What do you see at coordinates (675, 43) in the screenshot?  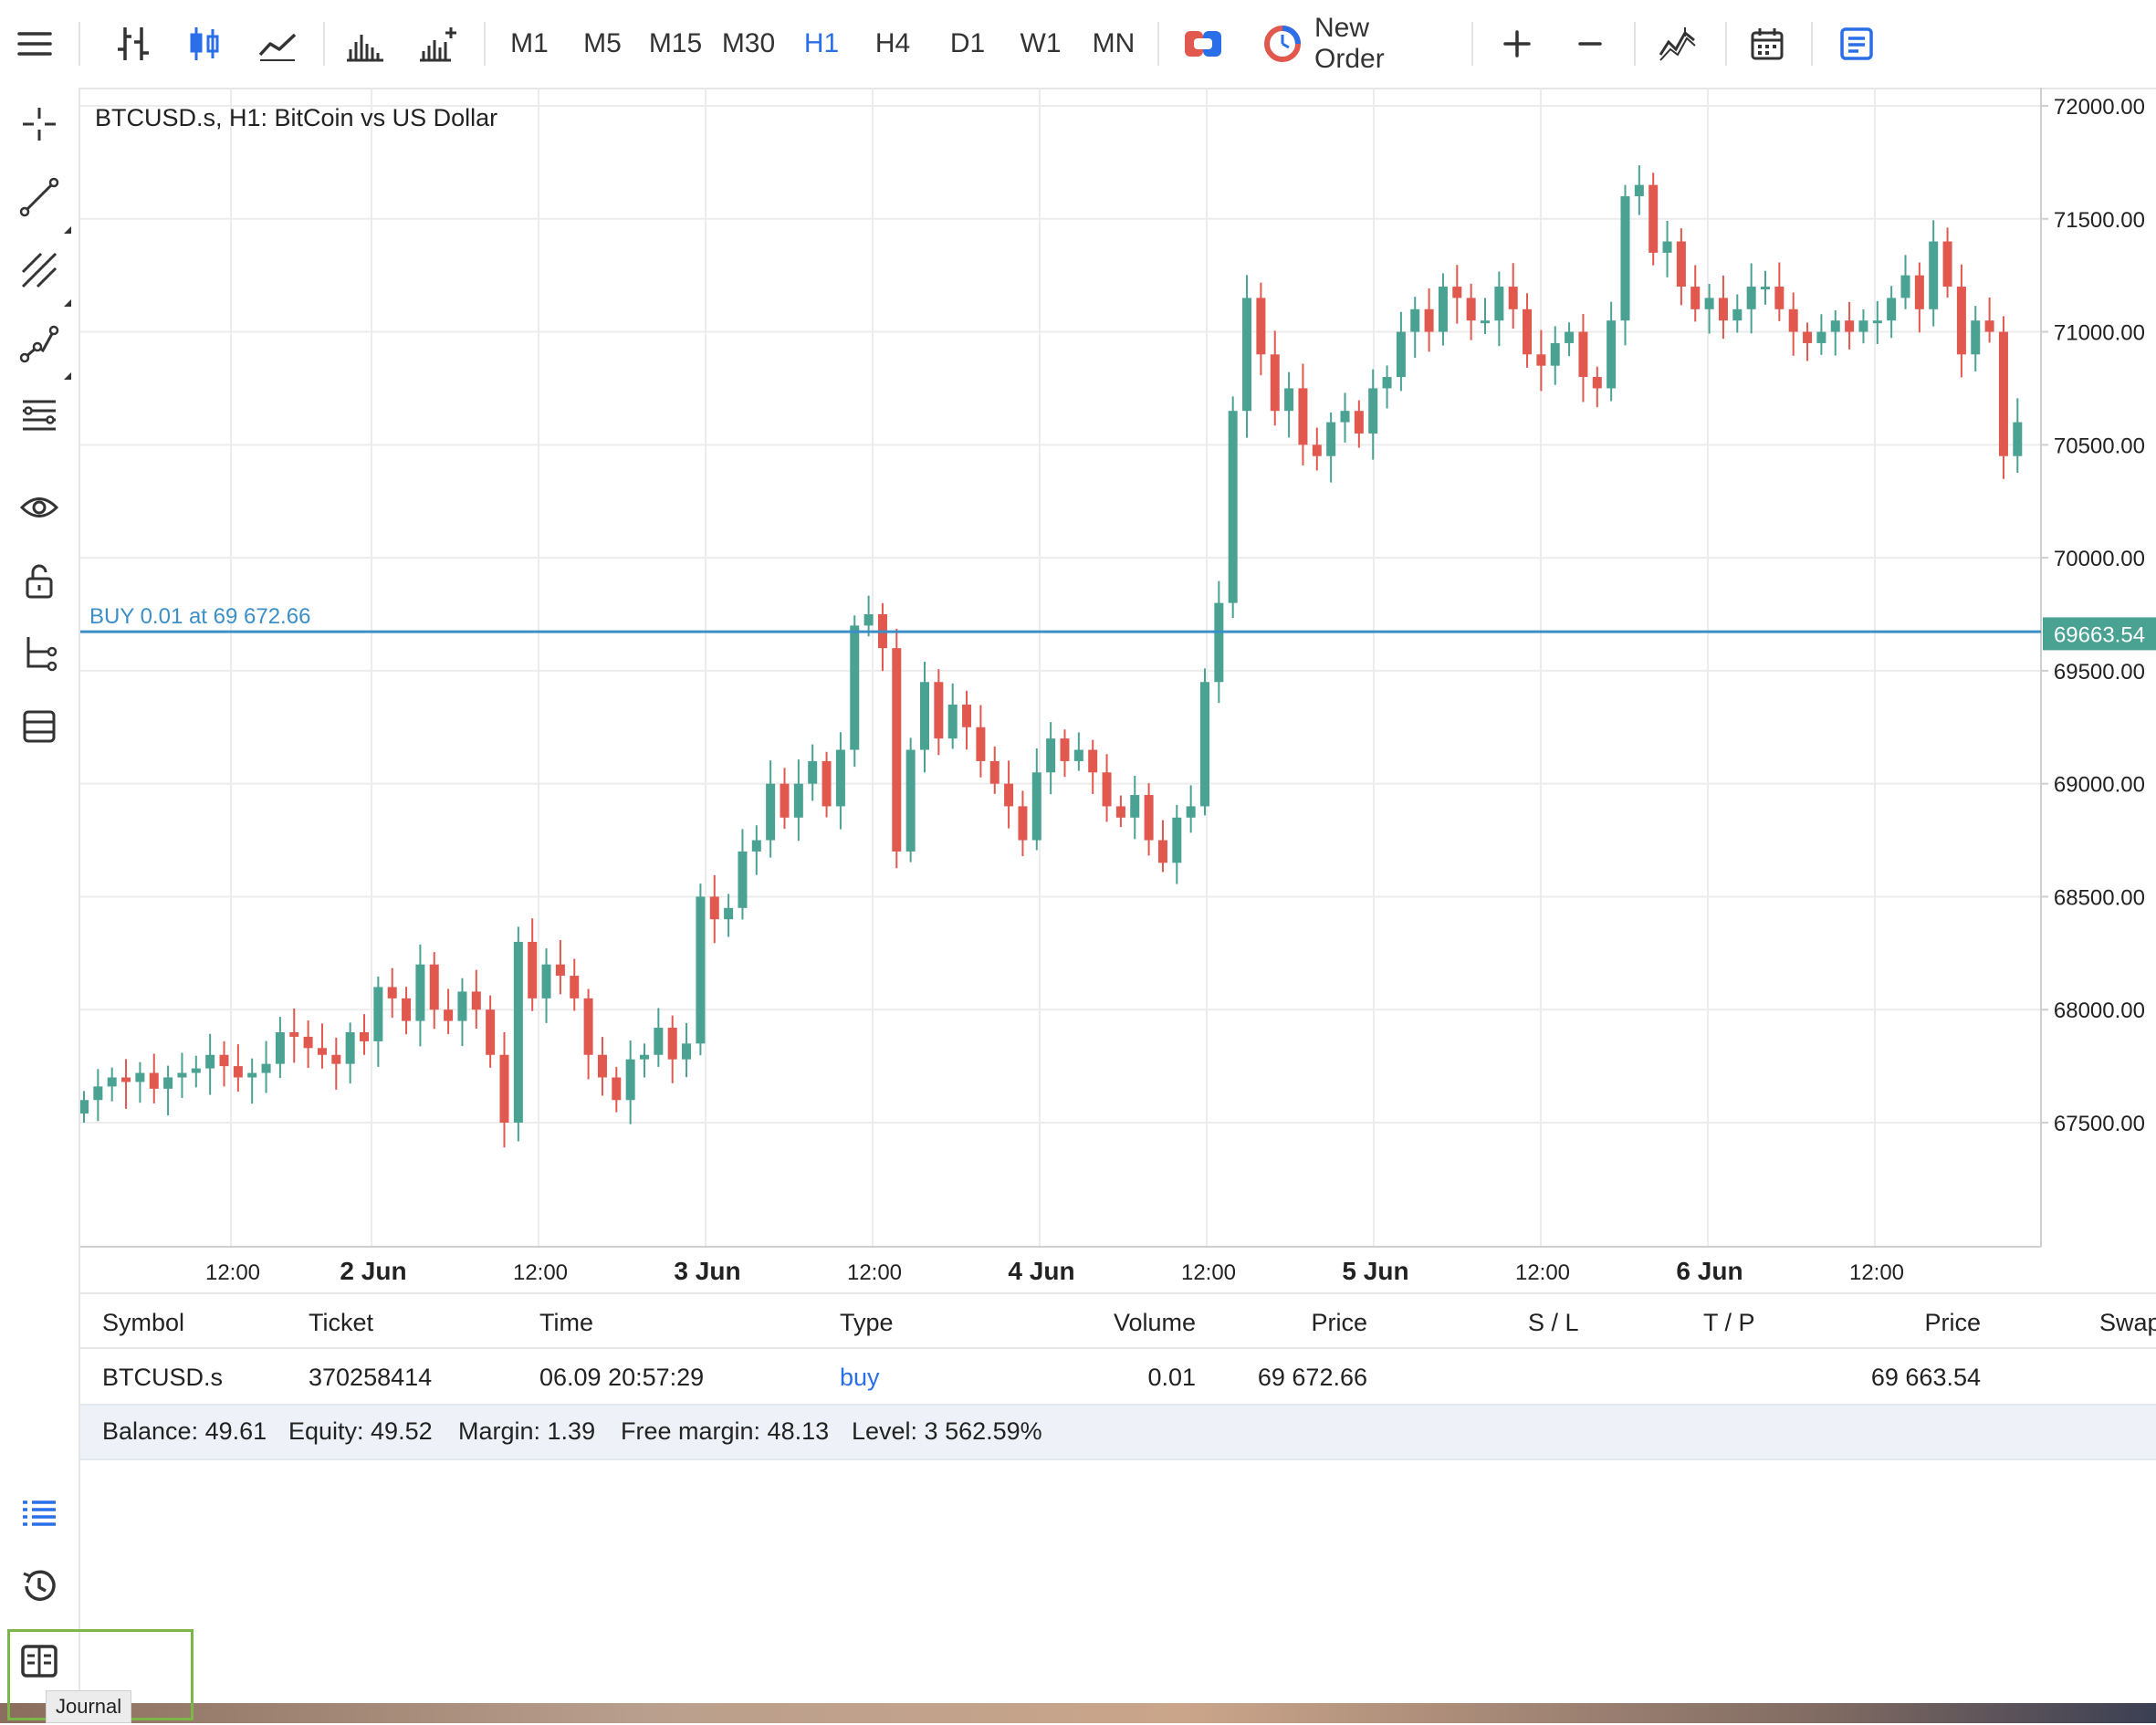 I see `timeframe-m15: M15` at bounding box center [675, 43].